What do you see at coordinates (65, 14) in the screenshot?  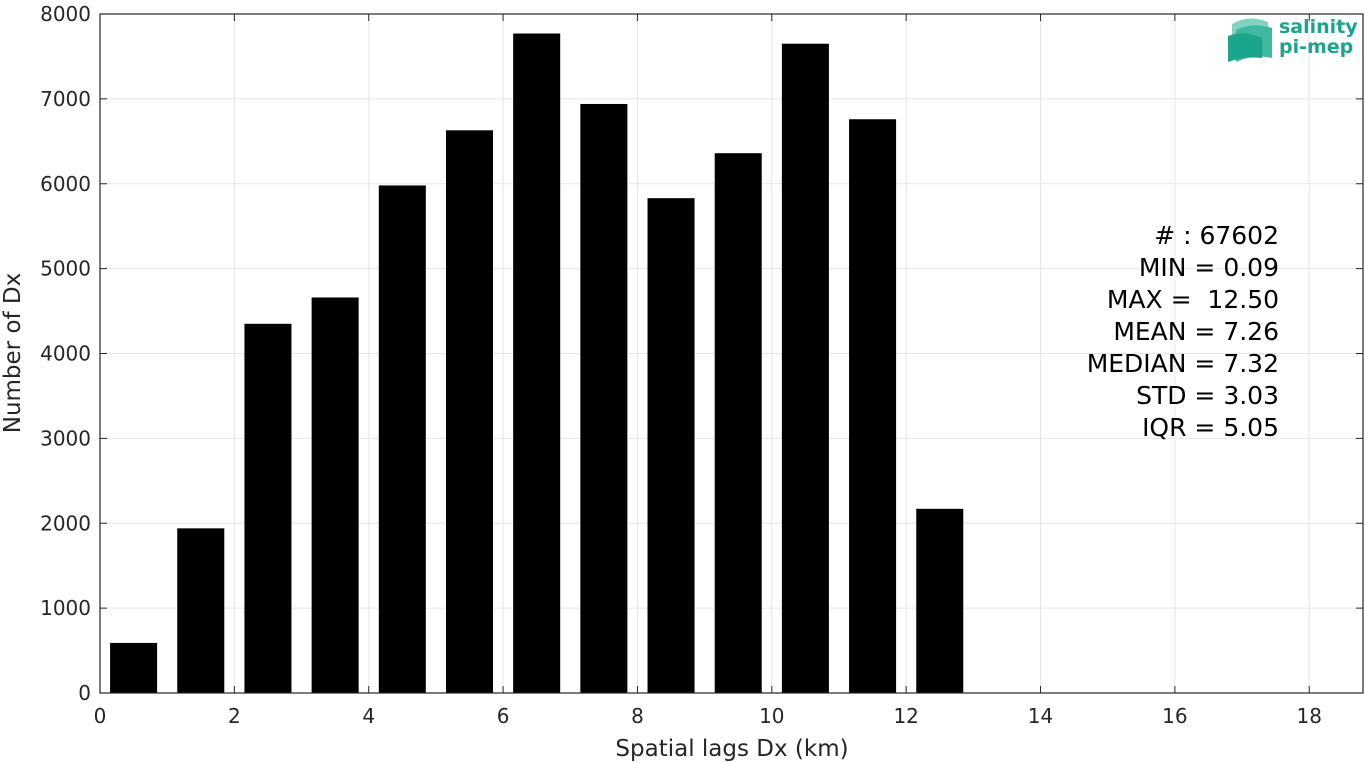 I see `y-tick-label: 8000` at bounding box center [65, 14].